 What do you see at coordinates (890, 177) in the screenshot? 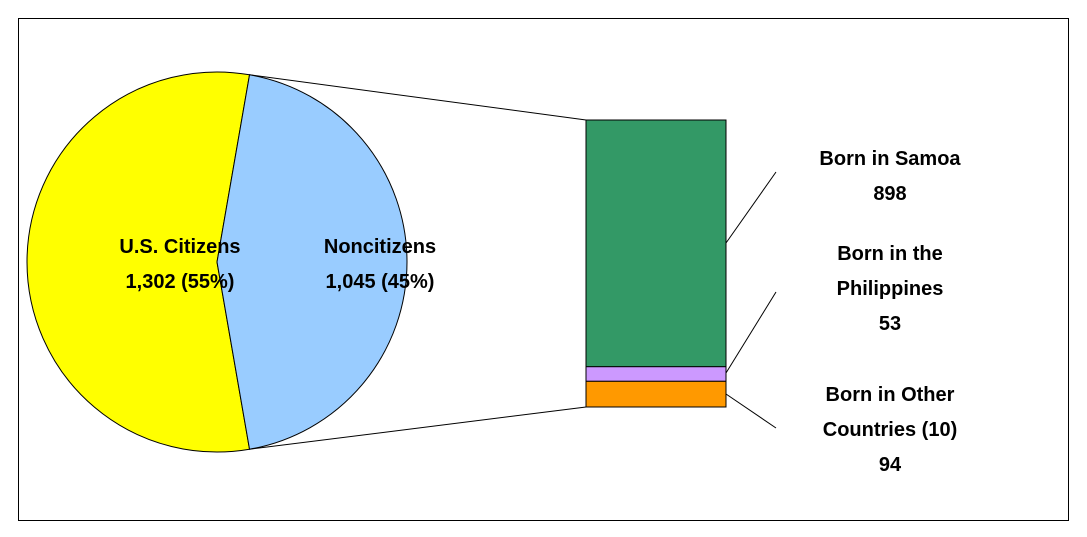
I see `data-label: Born in Samoa 898` at bounding box center [890, 177].